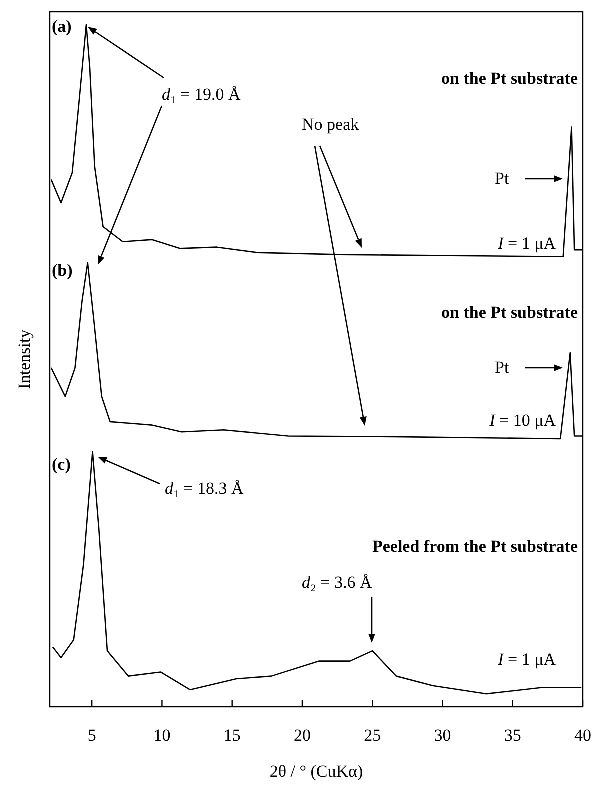 This screenshot has width=595, height=796. What do you see at coordinates (302, 735) in the screenshot?
I see `x-tick-label: 20` at bounding box center [302, 735].